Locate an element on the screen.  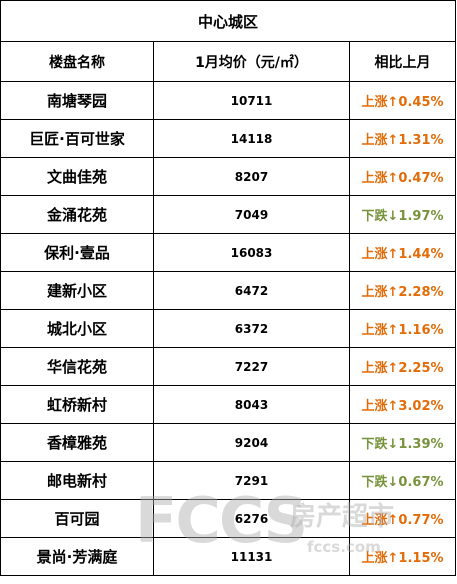
estate-name-cell: 景尚·芳满庭 is located at coordinates (77, 556).